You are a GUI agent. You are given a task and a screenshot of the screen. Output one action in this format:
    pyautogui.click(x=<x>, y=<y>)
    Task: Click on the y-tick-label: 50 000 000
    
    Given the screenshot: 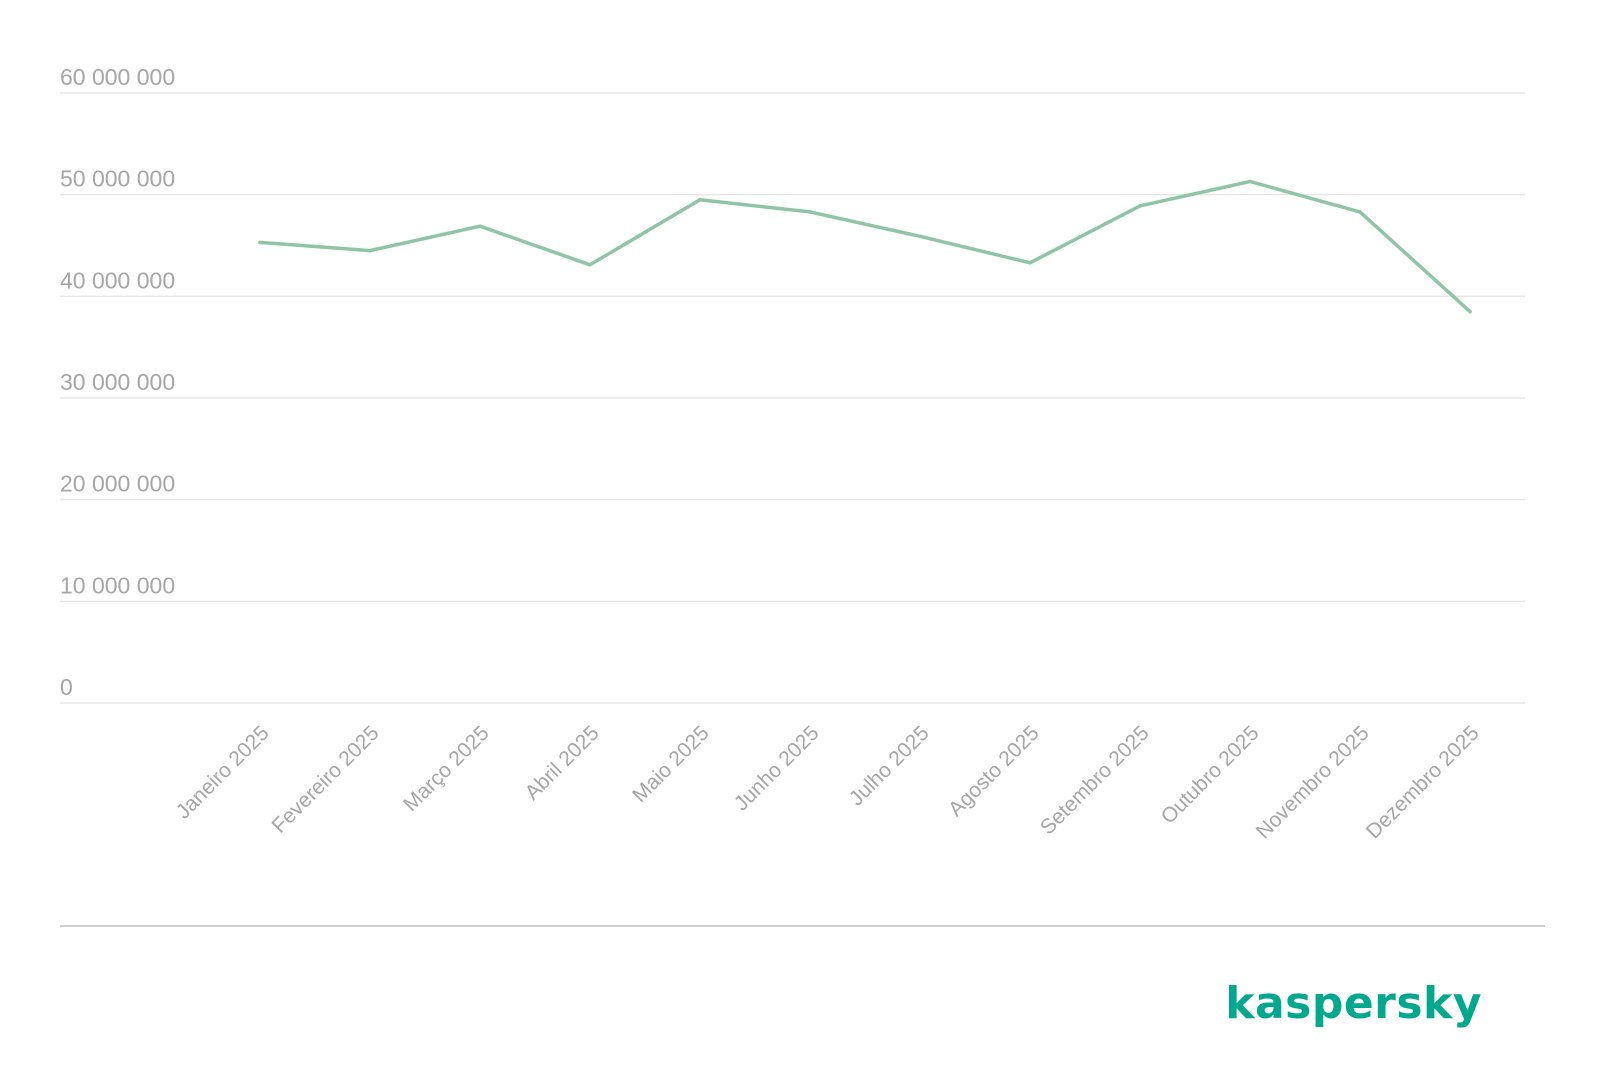 What is the action you would take?
    pyautogui.click(x=117, y=179)
    